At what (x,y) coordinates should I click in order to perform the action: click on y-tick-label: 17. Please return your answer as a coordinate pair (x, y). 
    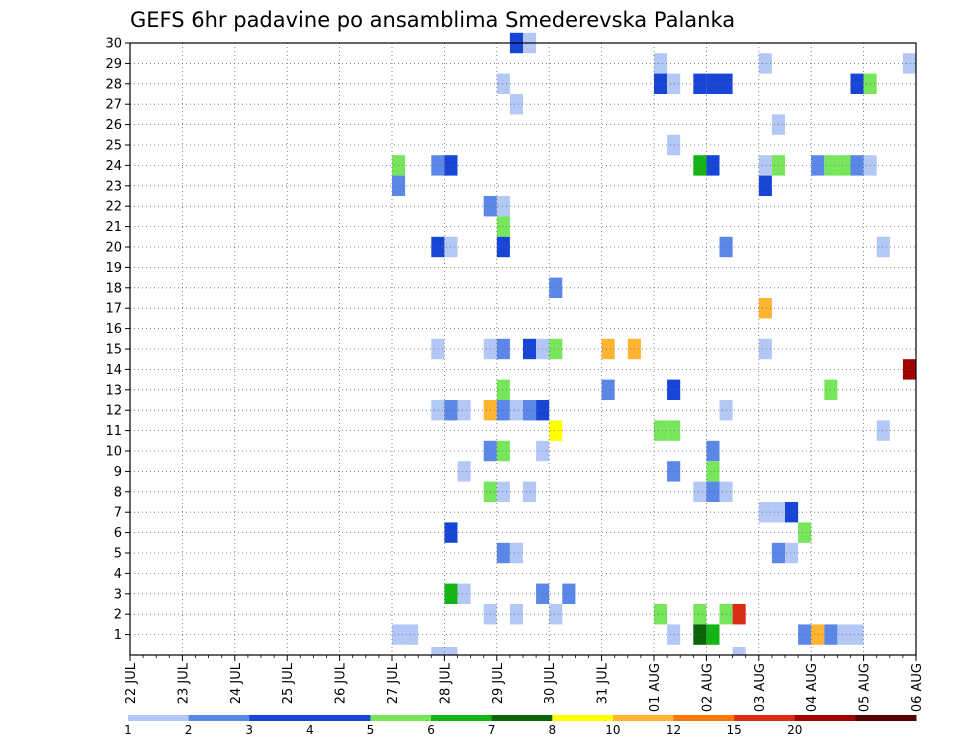
    Looking at the image, I should click on (113, 309).